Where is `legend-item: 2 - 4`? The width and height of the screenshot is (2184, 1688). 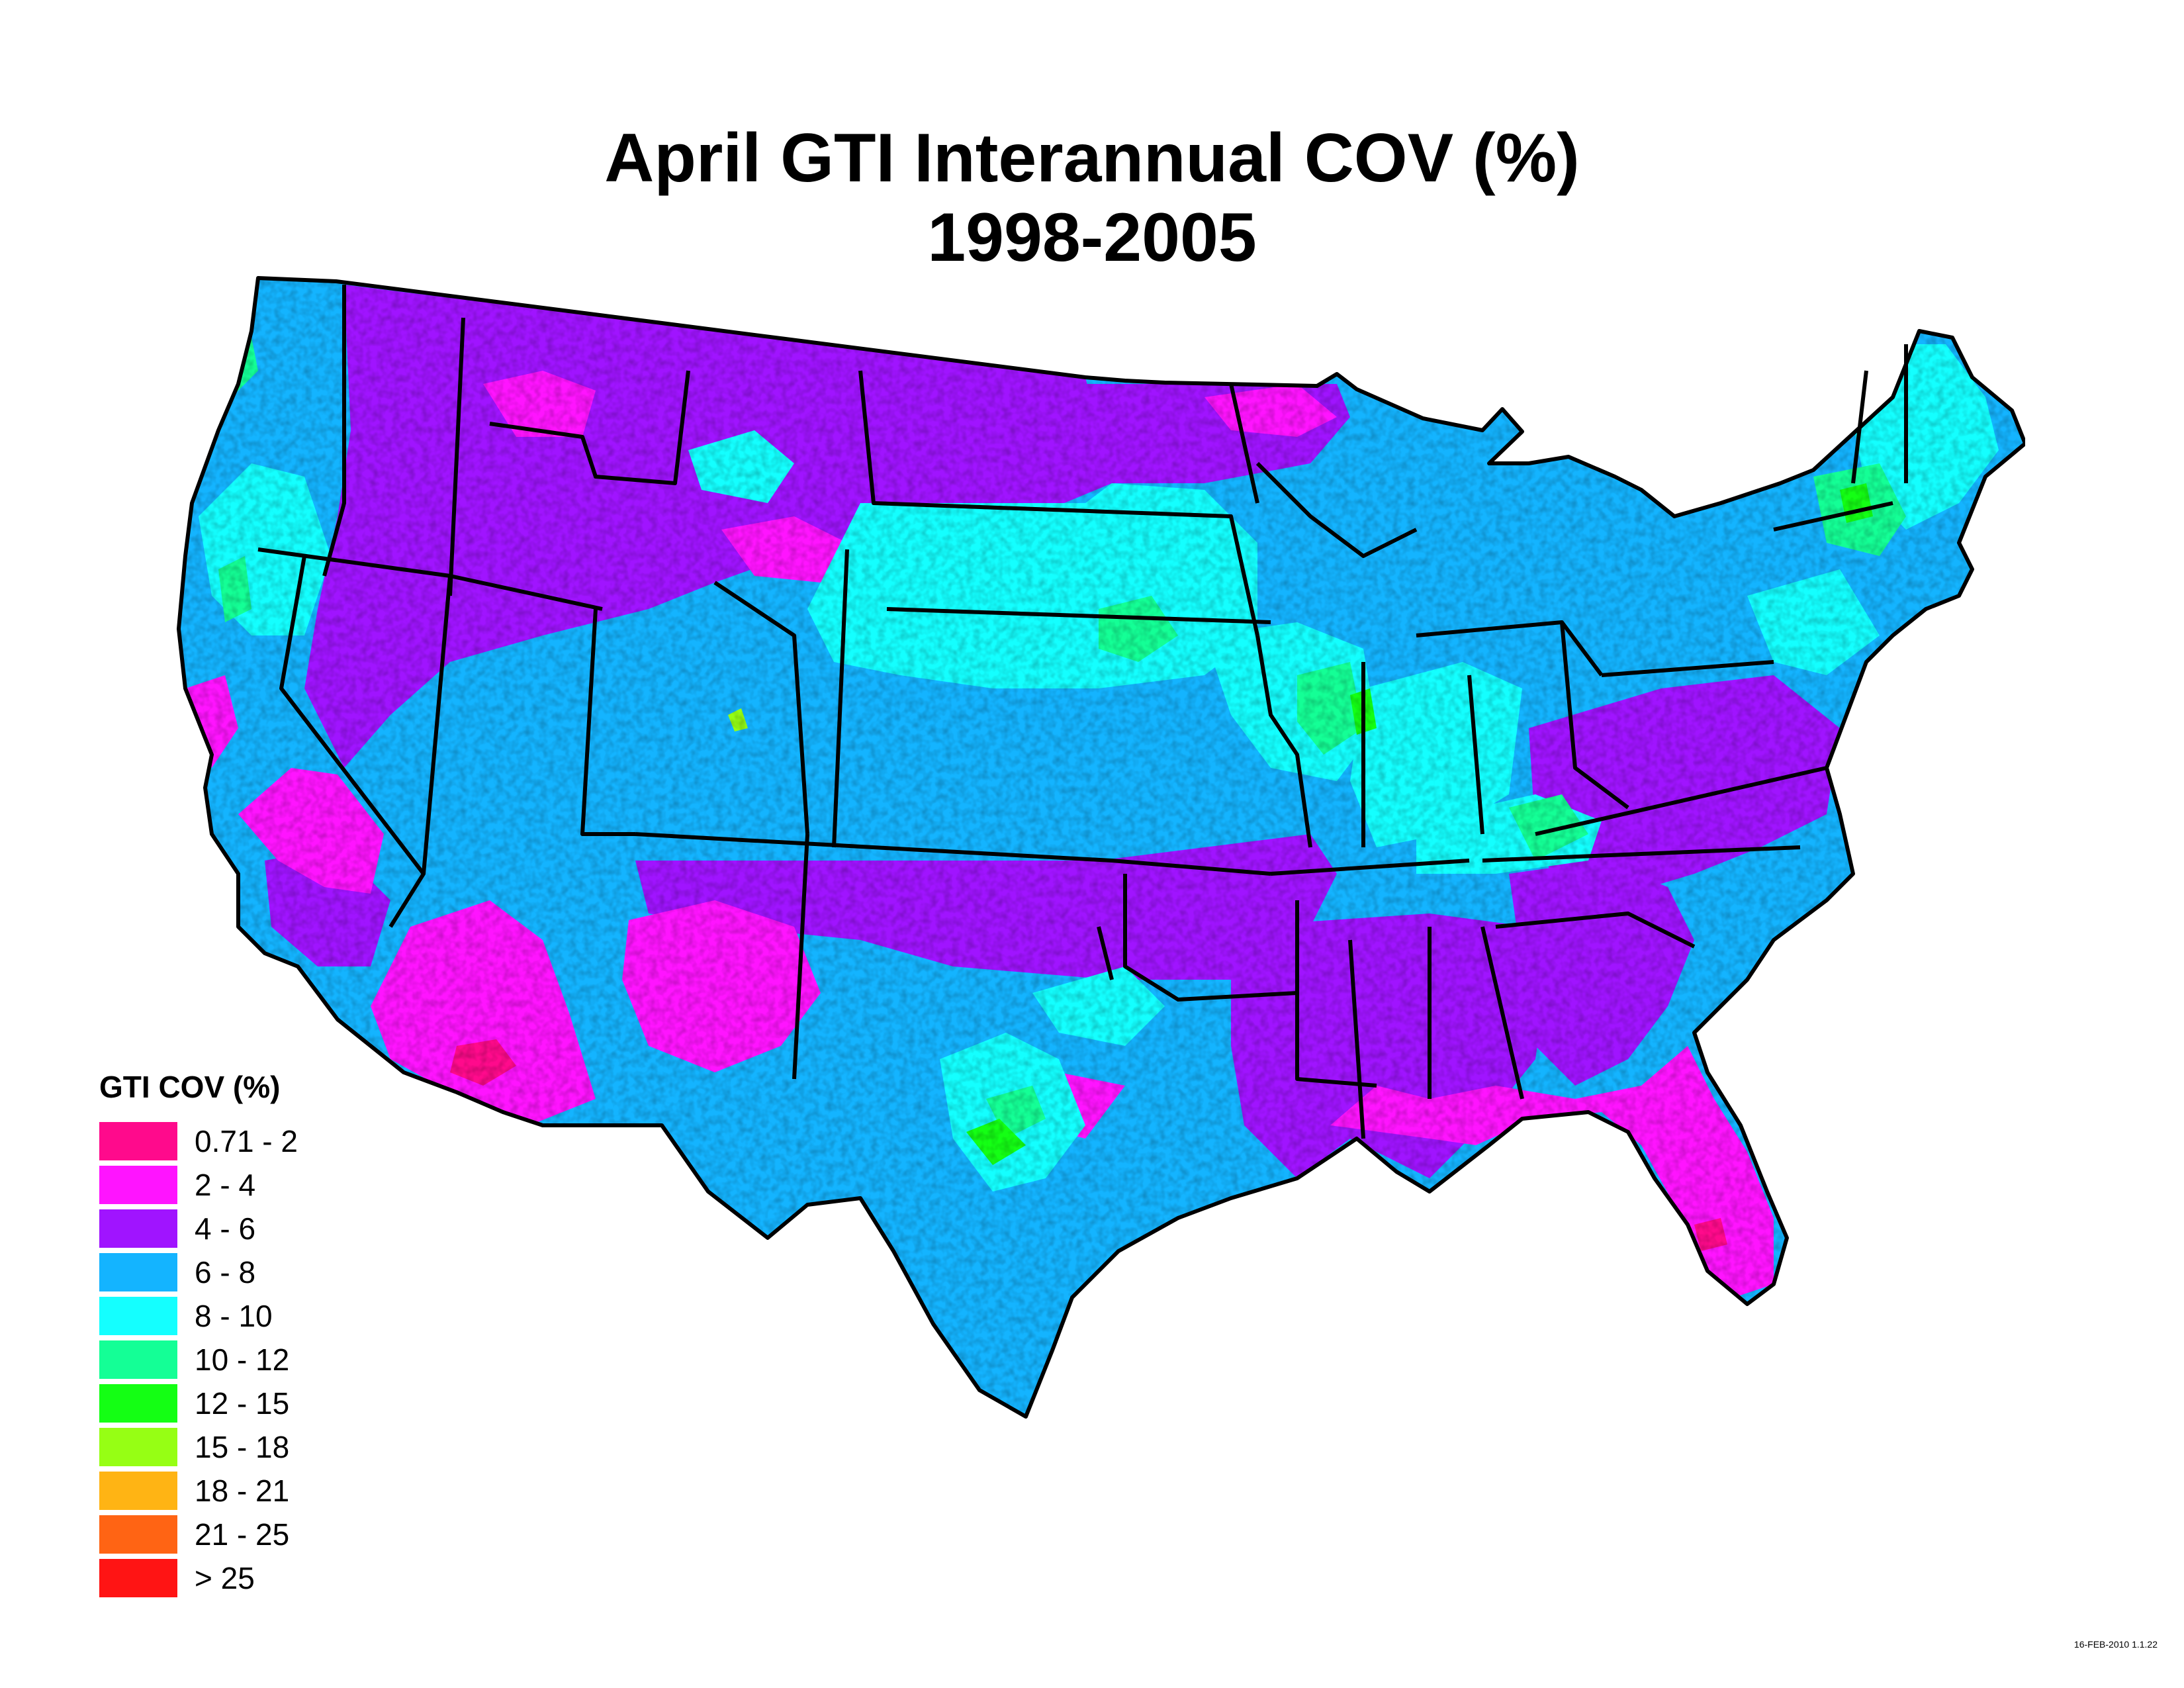 legend-item: 2 - 4 is located at coordinates (271, 1185).